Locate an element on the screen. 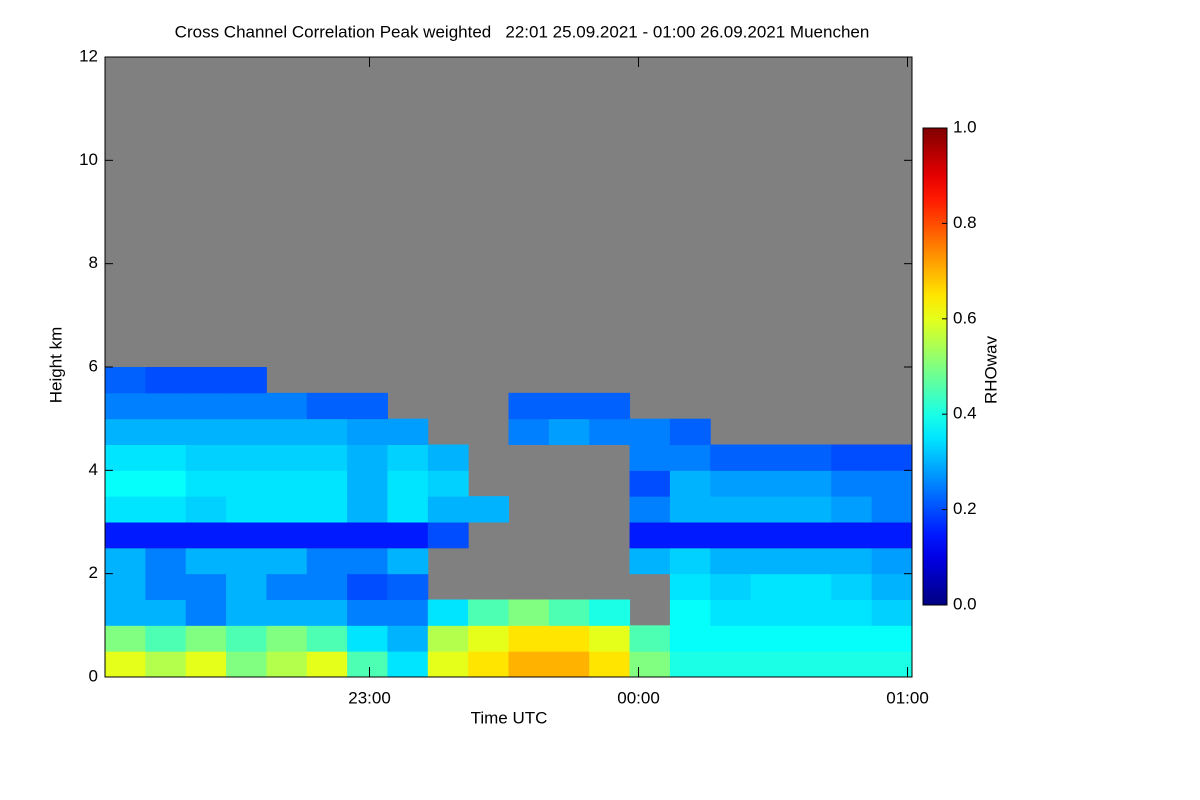 The width and height of the screenshot is (1200, 800). x-tick-label: 01:00 is located at coordinates (907, 697).